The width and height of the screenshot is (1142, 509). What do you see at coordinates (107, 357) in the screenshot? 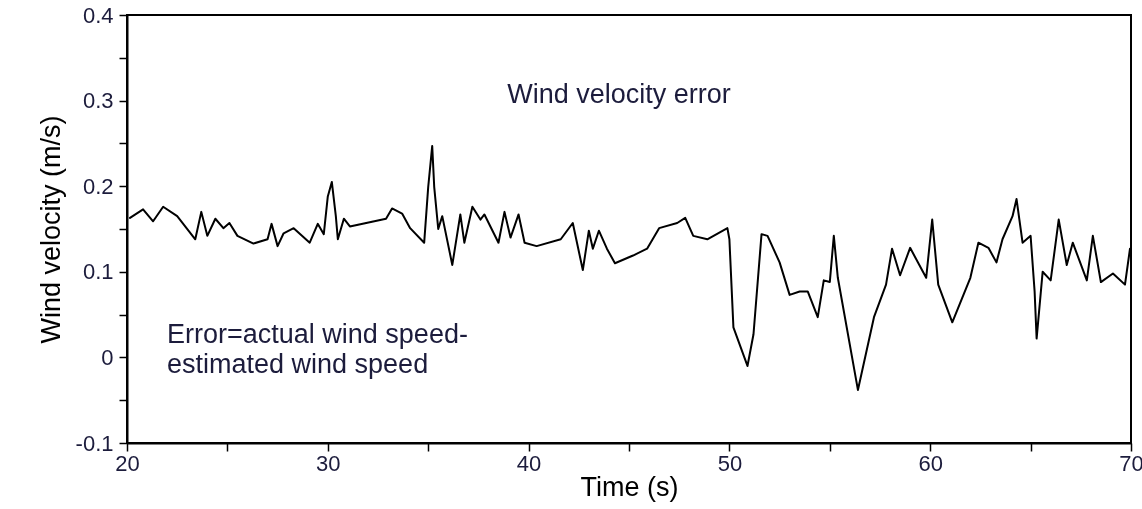
I see `y-tick-label: 0` at bounding box center [107, 357].